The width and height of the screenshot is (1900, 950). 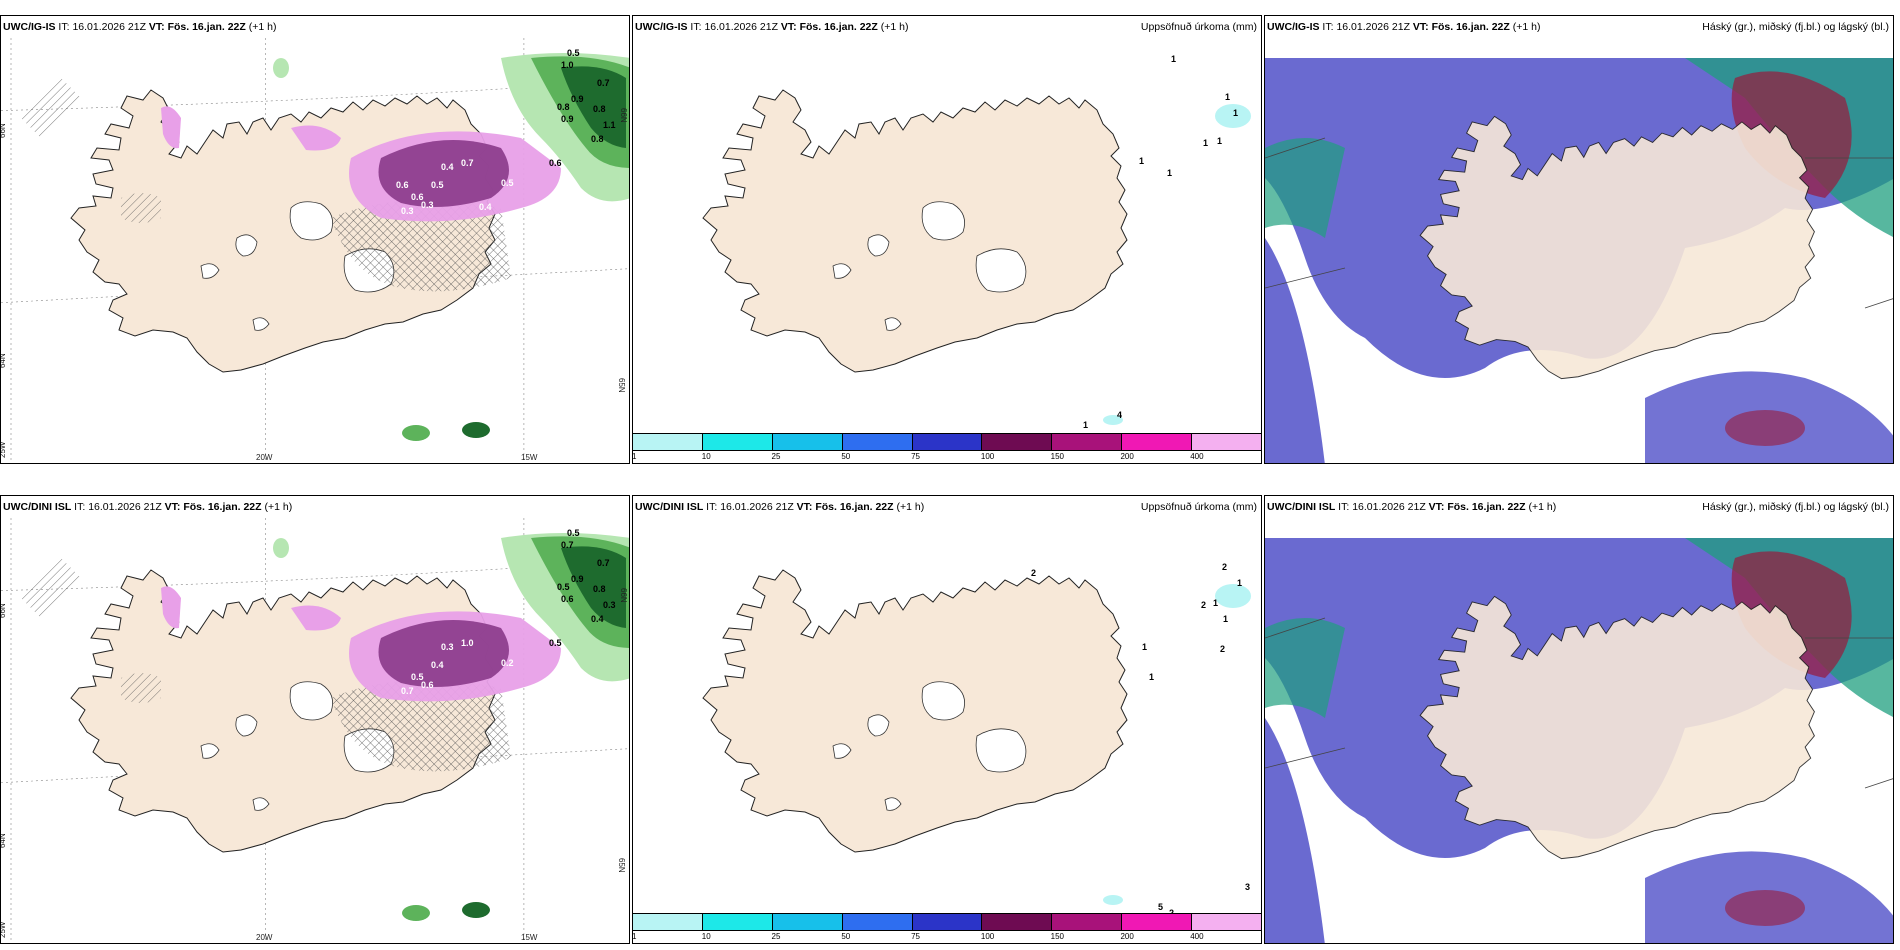 What do you see at coordinates (661, 27) in the screenshot?
I see `model-name: UWC/IG-IS` at bounding box center [661, 27].